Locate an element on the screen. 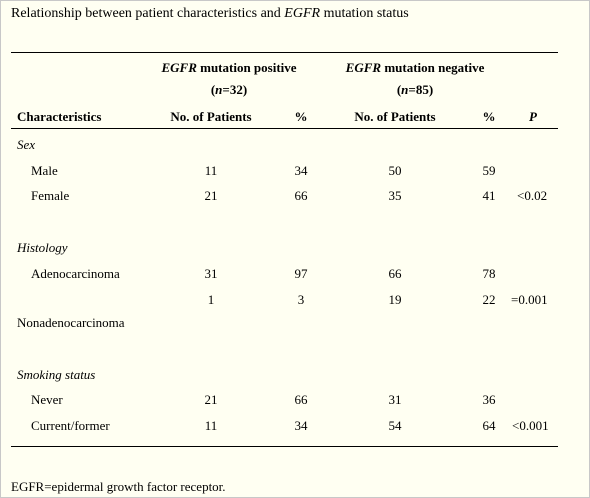 Image resolution: width=590 pixels, height=498 pixels. row-label: Female is located at coordinates (50, 195).